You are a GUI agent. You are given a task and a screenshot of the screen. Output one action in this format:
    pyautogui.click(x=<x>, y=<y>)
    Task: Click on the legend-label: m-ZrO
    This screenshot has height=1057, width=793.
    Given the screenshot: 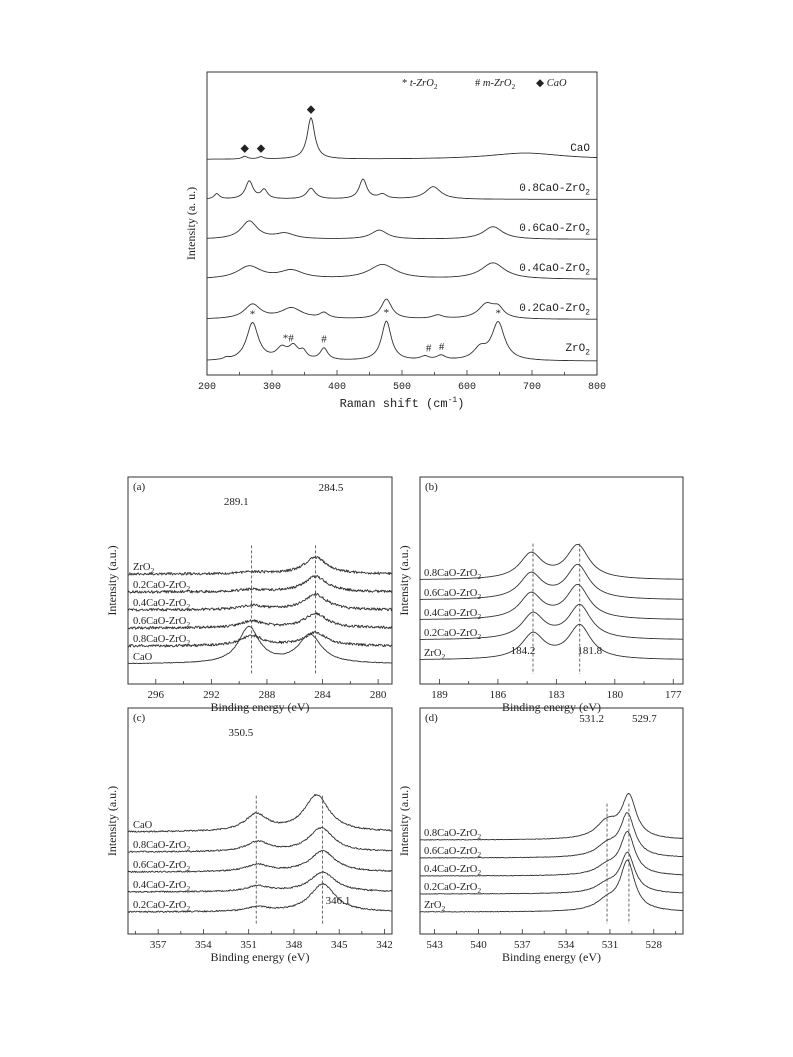 What is the action you would take?
    pyautogui.click(x=497, y=83)
    